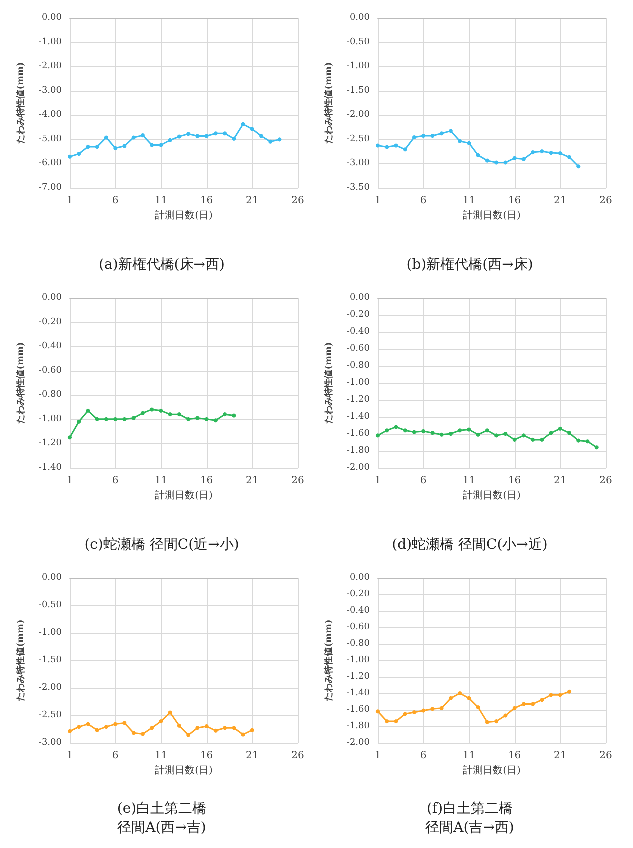 The image size is (633, 848). Describe the element at coordinates (560, 201) in the screenshot. I see `x-tick-label: 21` at that location.